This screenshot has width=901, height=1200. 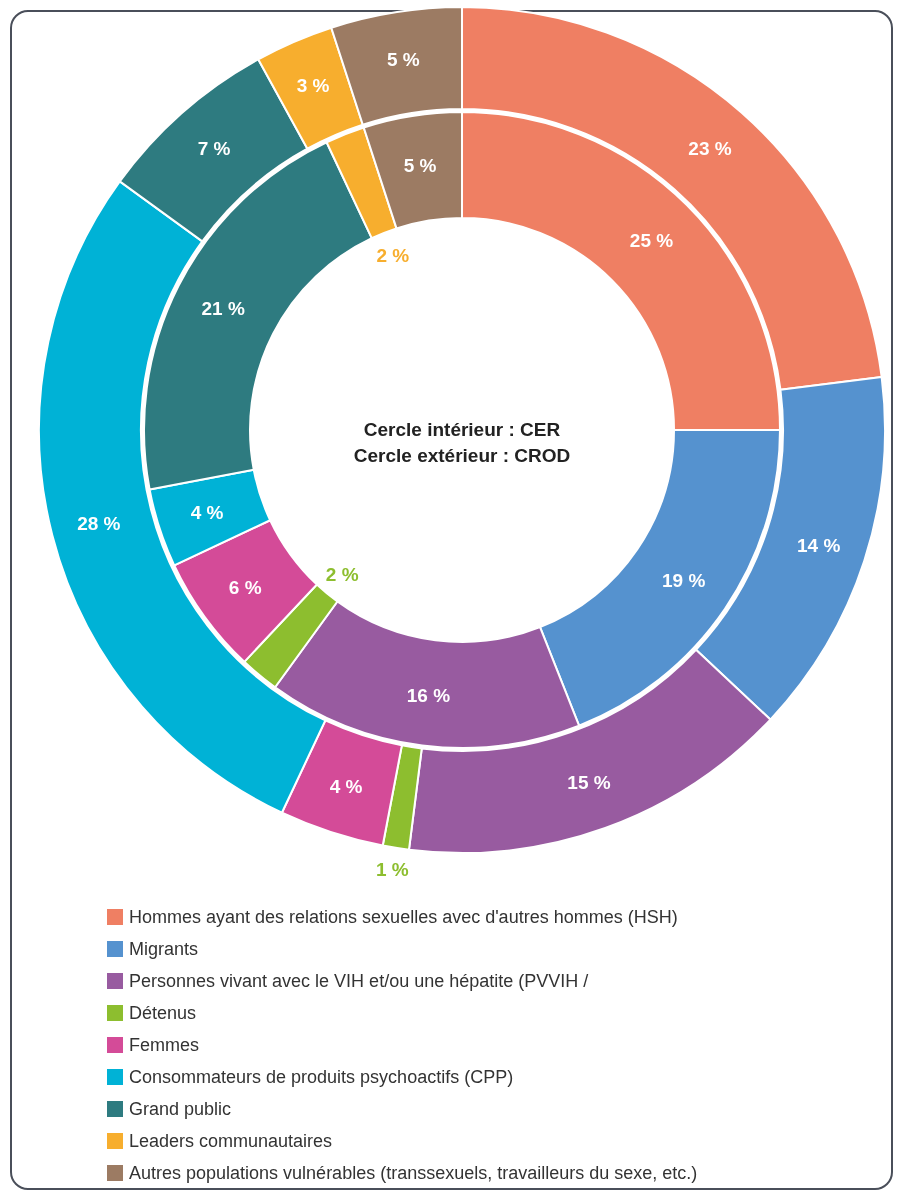 What do you see at coordinates (392, 870) in the screenshot?
I see `data-label: 1 %` at bounding box center [392, 870].